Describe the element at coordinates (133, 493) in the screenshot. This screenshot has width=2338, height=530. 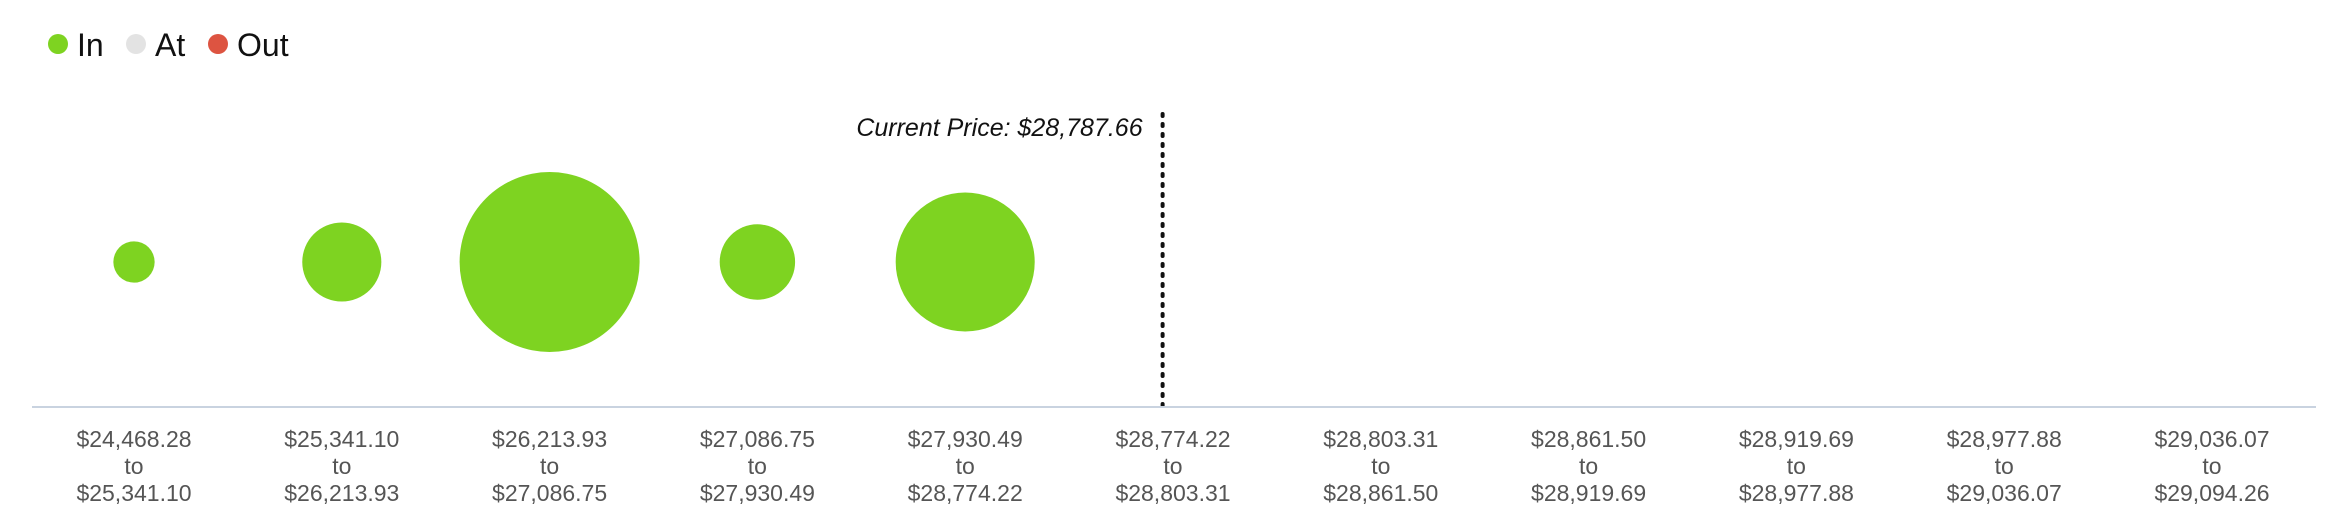
I see `tick-label-to: $25,341.10` at that location.